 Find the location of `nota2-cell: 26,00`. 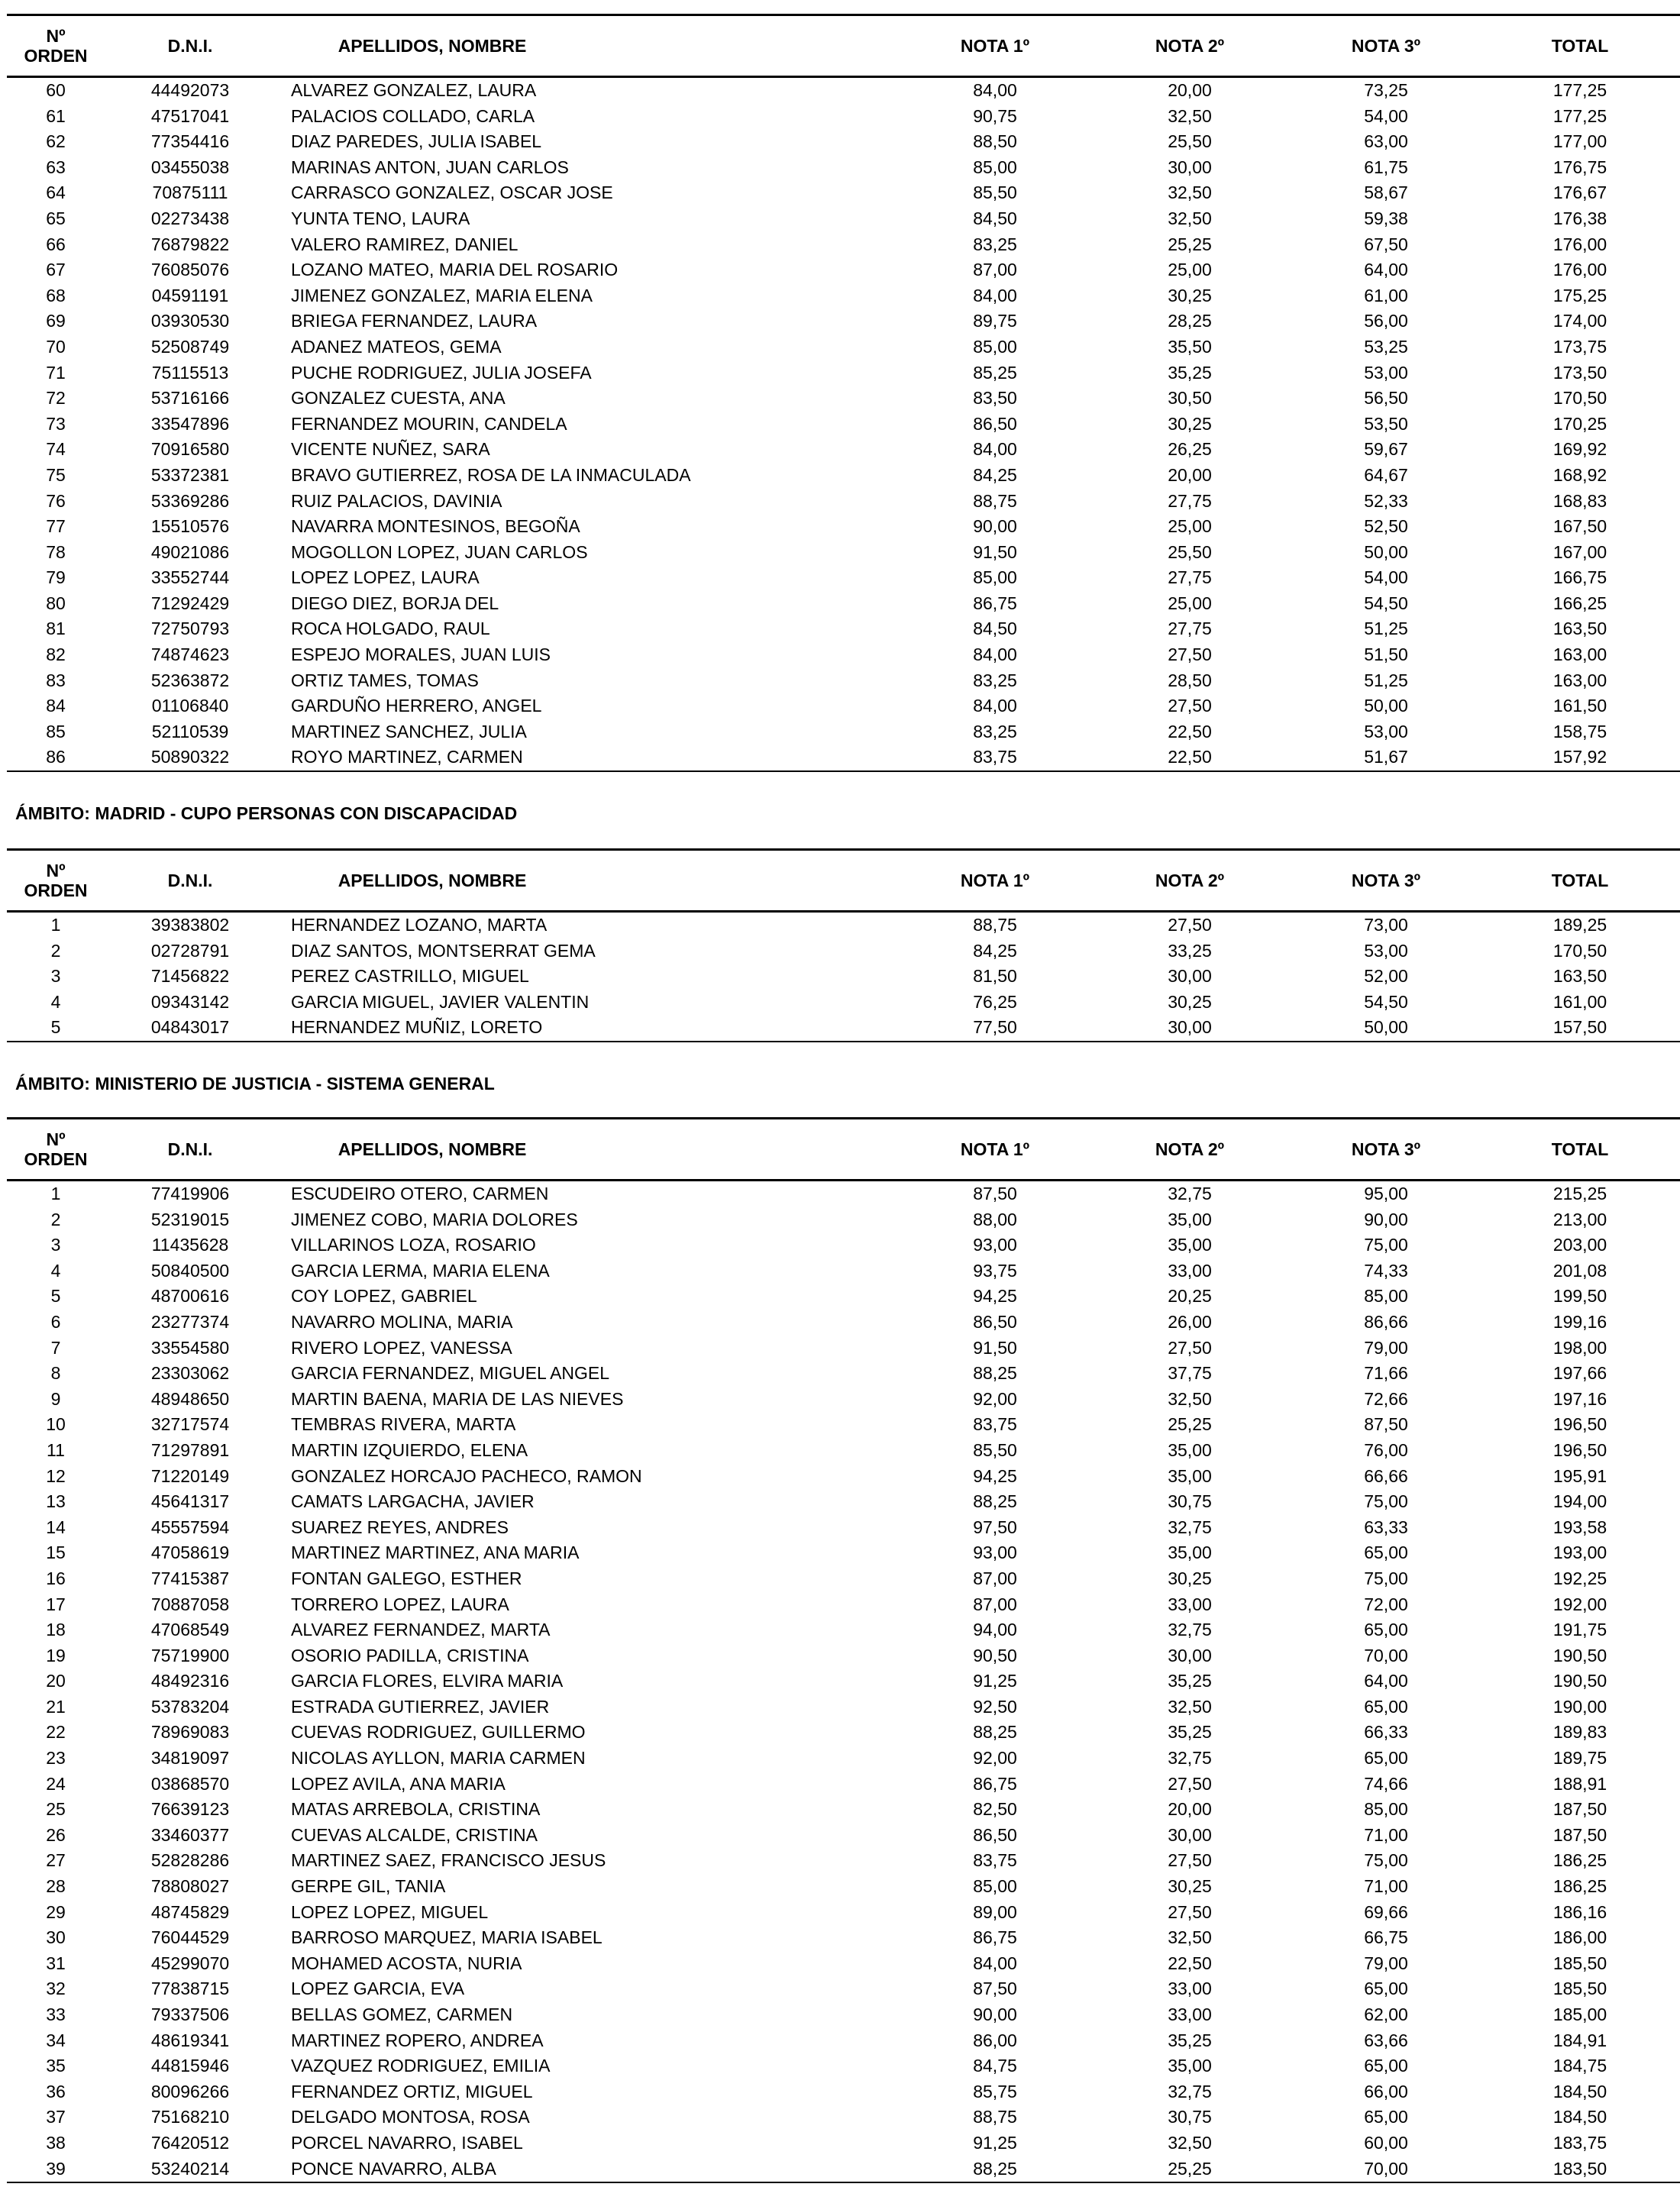

nota2-cell: 26,00 is located at coordinates (1190, 1321).